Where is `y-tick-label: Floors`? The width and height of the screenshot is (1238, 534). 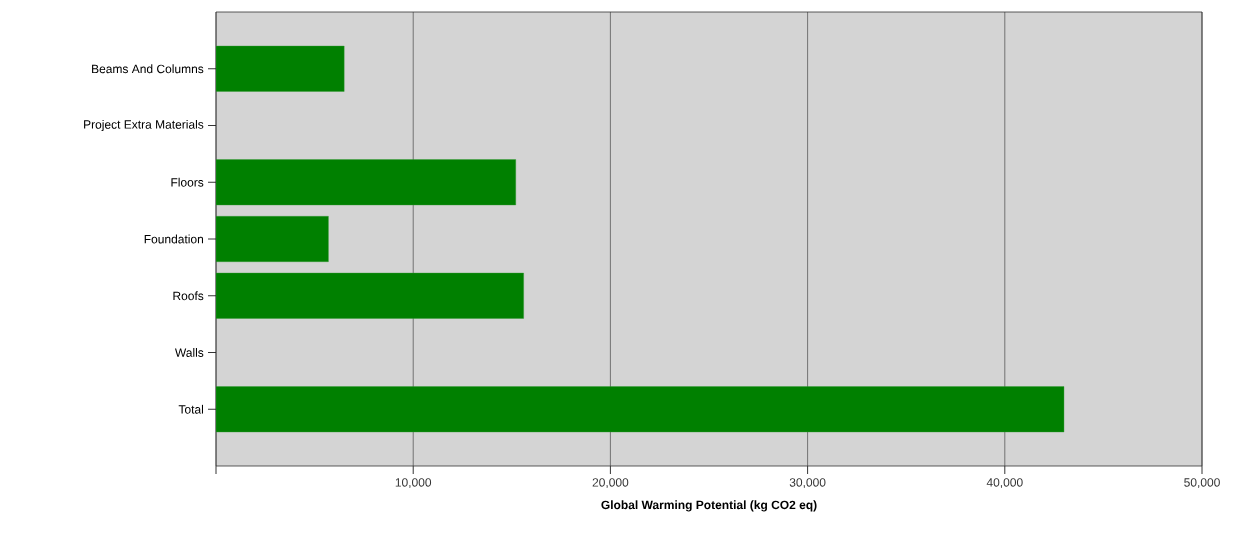
y-tick-label: Floors is located at coordinates (187, 182).